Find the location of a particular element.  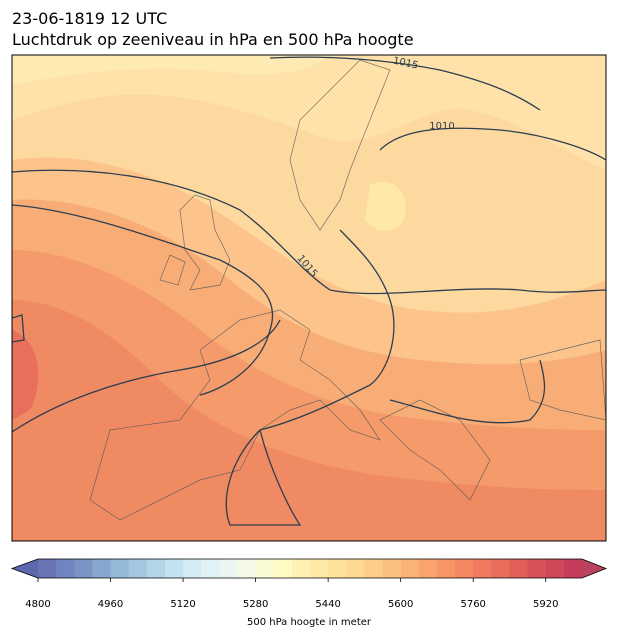

tick-label: 4960 is located at coordinates (110, 604).